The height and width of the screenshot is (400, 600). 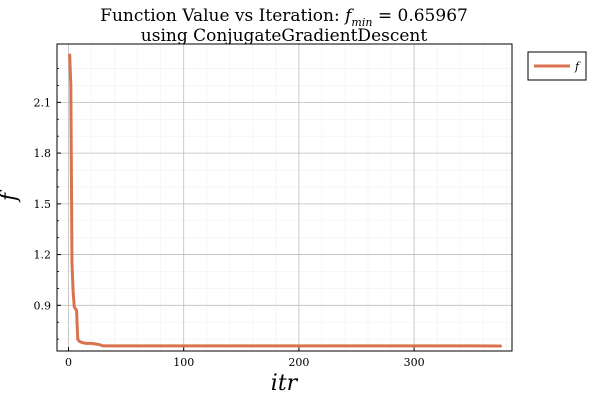 I want to click on x-tick-label: 200, so click(x=298, y=362).